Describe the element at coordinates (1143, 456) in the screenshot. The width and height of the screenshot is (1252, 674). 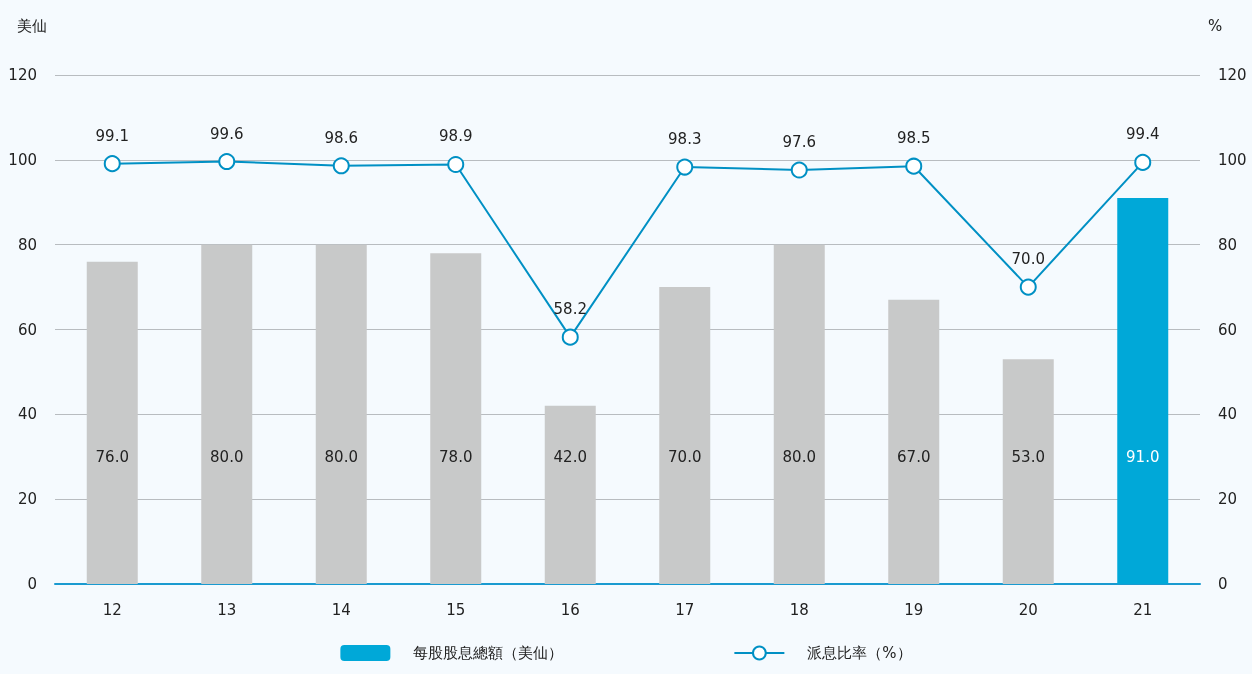
I see `data-label: 91.0` at that location.